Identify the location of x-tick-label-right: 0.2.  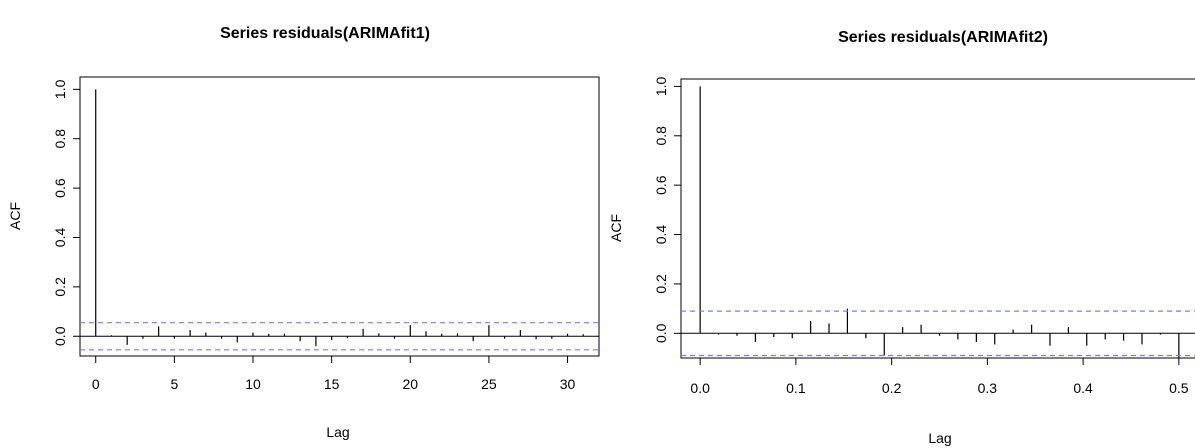
(892, 388).